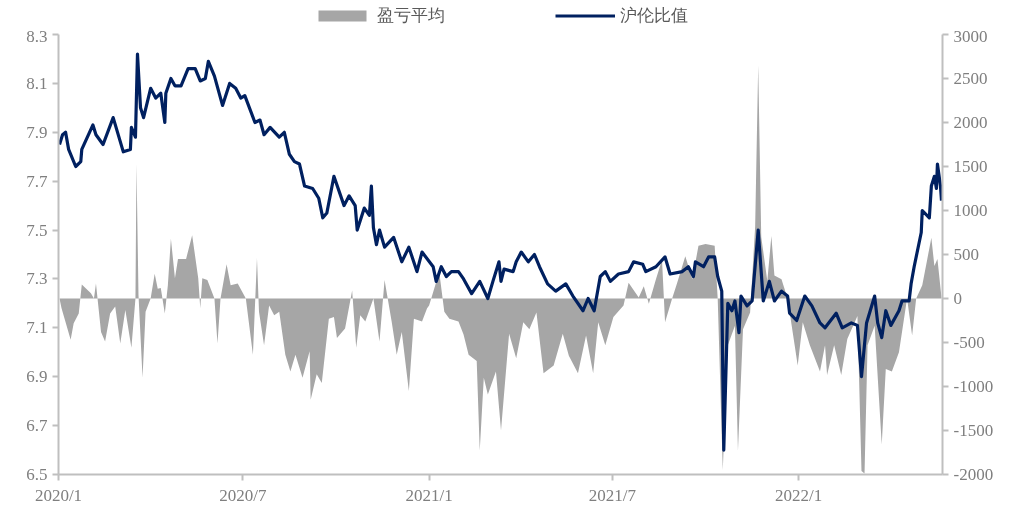 The image size is (1028, 521). What do you see at coordinates (969, 342) in the screenshot?
I see `y2-tick-label: -500` at bounding box center [969, 342].